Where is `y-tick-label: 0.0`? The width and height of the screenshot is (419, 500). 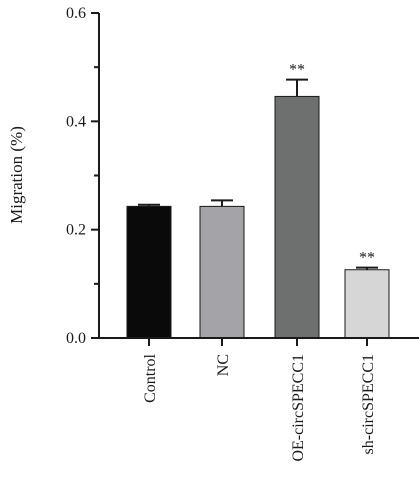 y-tick-label: 0.0 is located at coordinates (76, 338).